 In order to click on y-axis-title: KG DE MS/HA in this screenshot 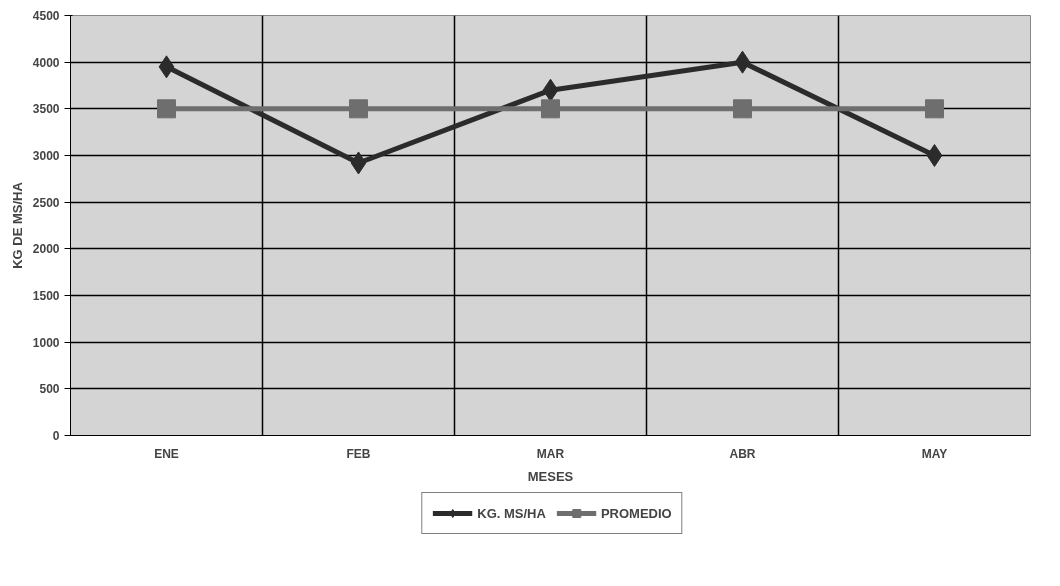, I will do `click(17, 225)`.